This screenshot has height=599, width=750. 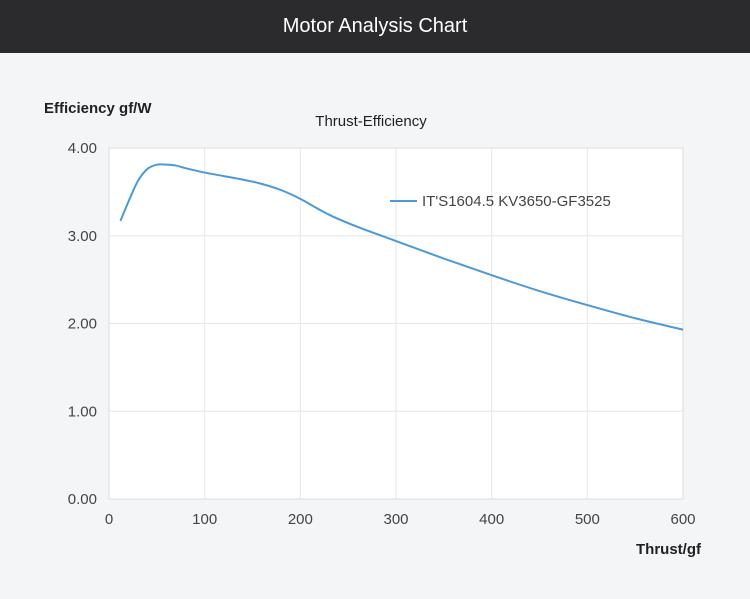 What do you see at coordinates (98, 108) in the screenshot?
I see `y-axis-label: Efficiency gf/W` at bounding box center [98, 108].